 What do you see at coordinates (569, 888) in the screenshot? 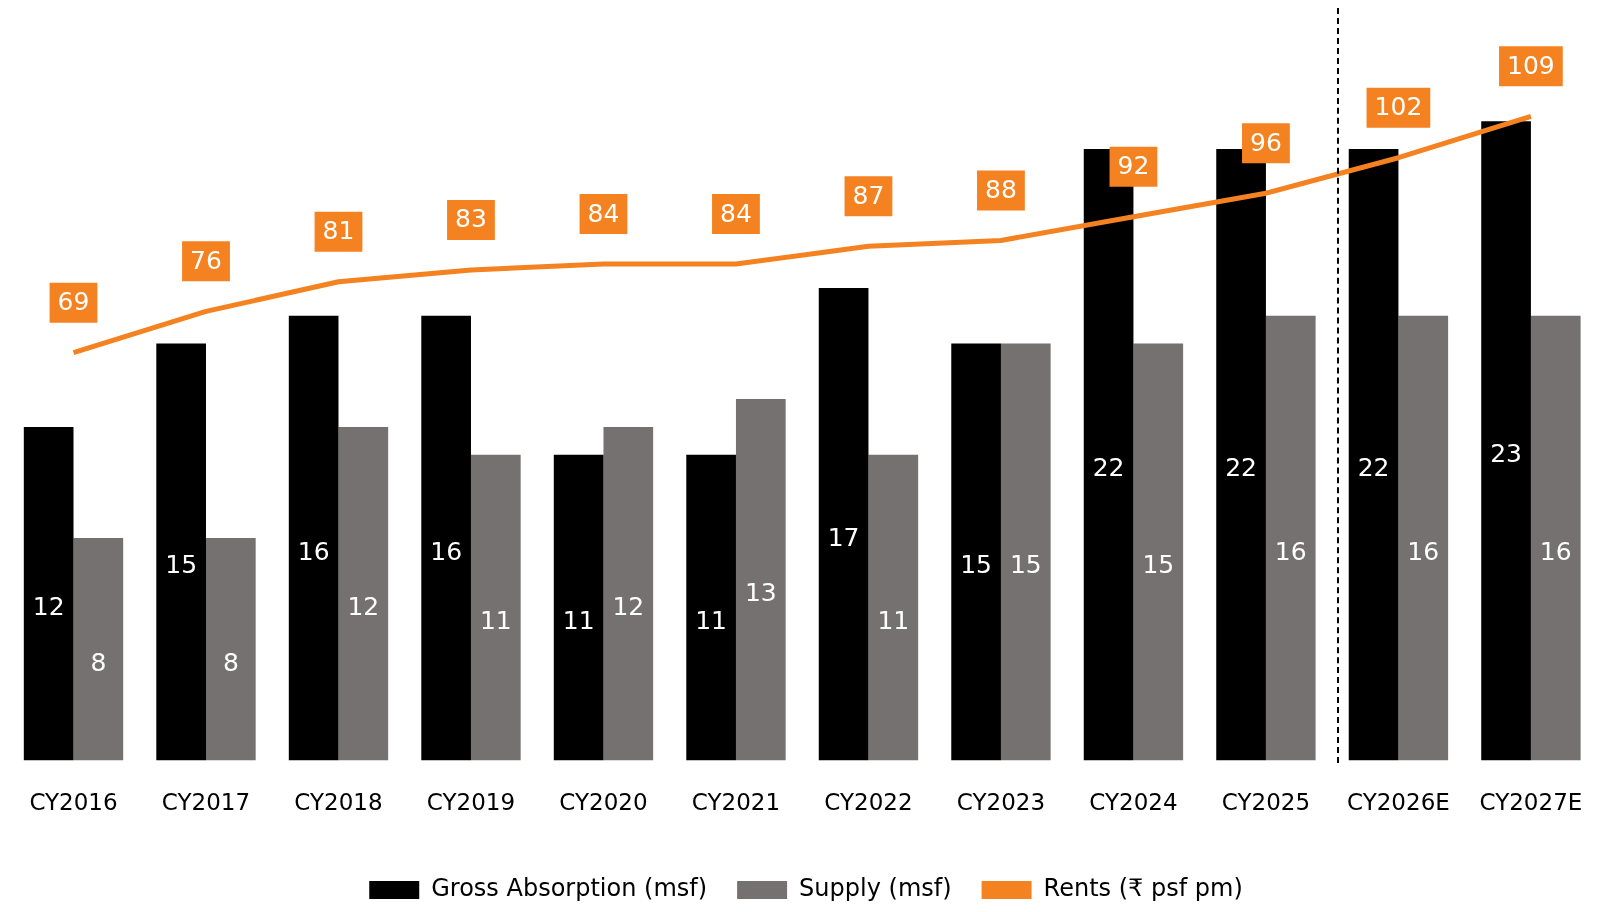
I see `legend-label: Gross Absorption (msf)` at bounding box center [569, 888].